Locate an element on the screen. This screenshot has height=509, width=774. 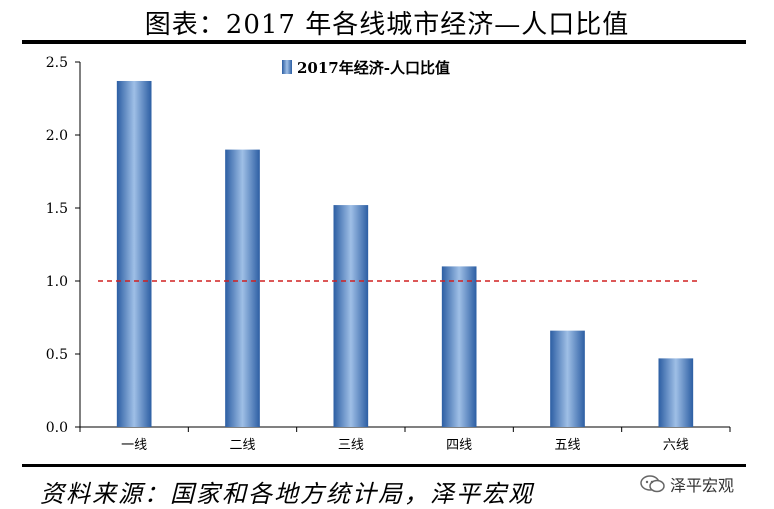
watermark-text: 泽平宏观 is located at coordinates (702, 485).